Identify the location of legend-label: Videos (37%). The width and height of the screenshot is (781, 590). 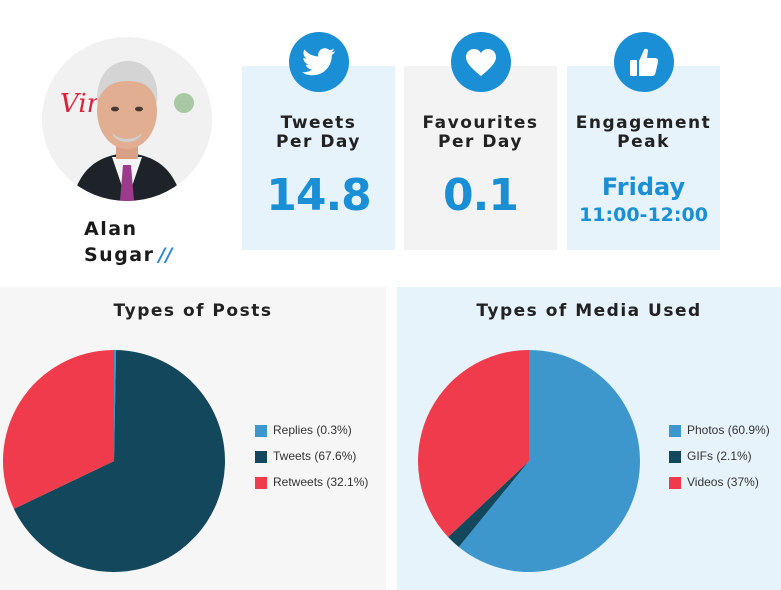
(723, 482).